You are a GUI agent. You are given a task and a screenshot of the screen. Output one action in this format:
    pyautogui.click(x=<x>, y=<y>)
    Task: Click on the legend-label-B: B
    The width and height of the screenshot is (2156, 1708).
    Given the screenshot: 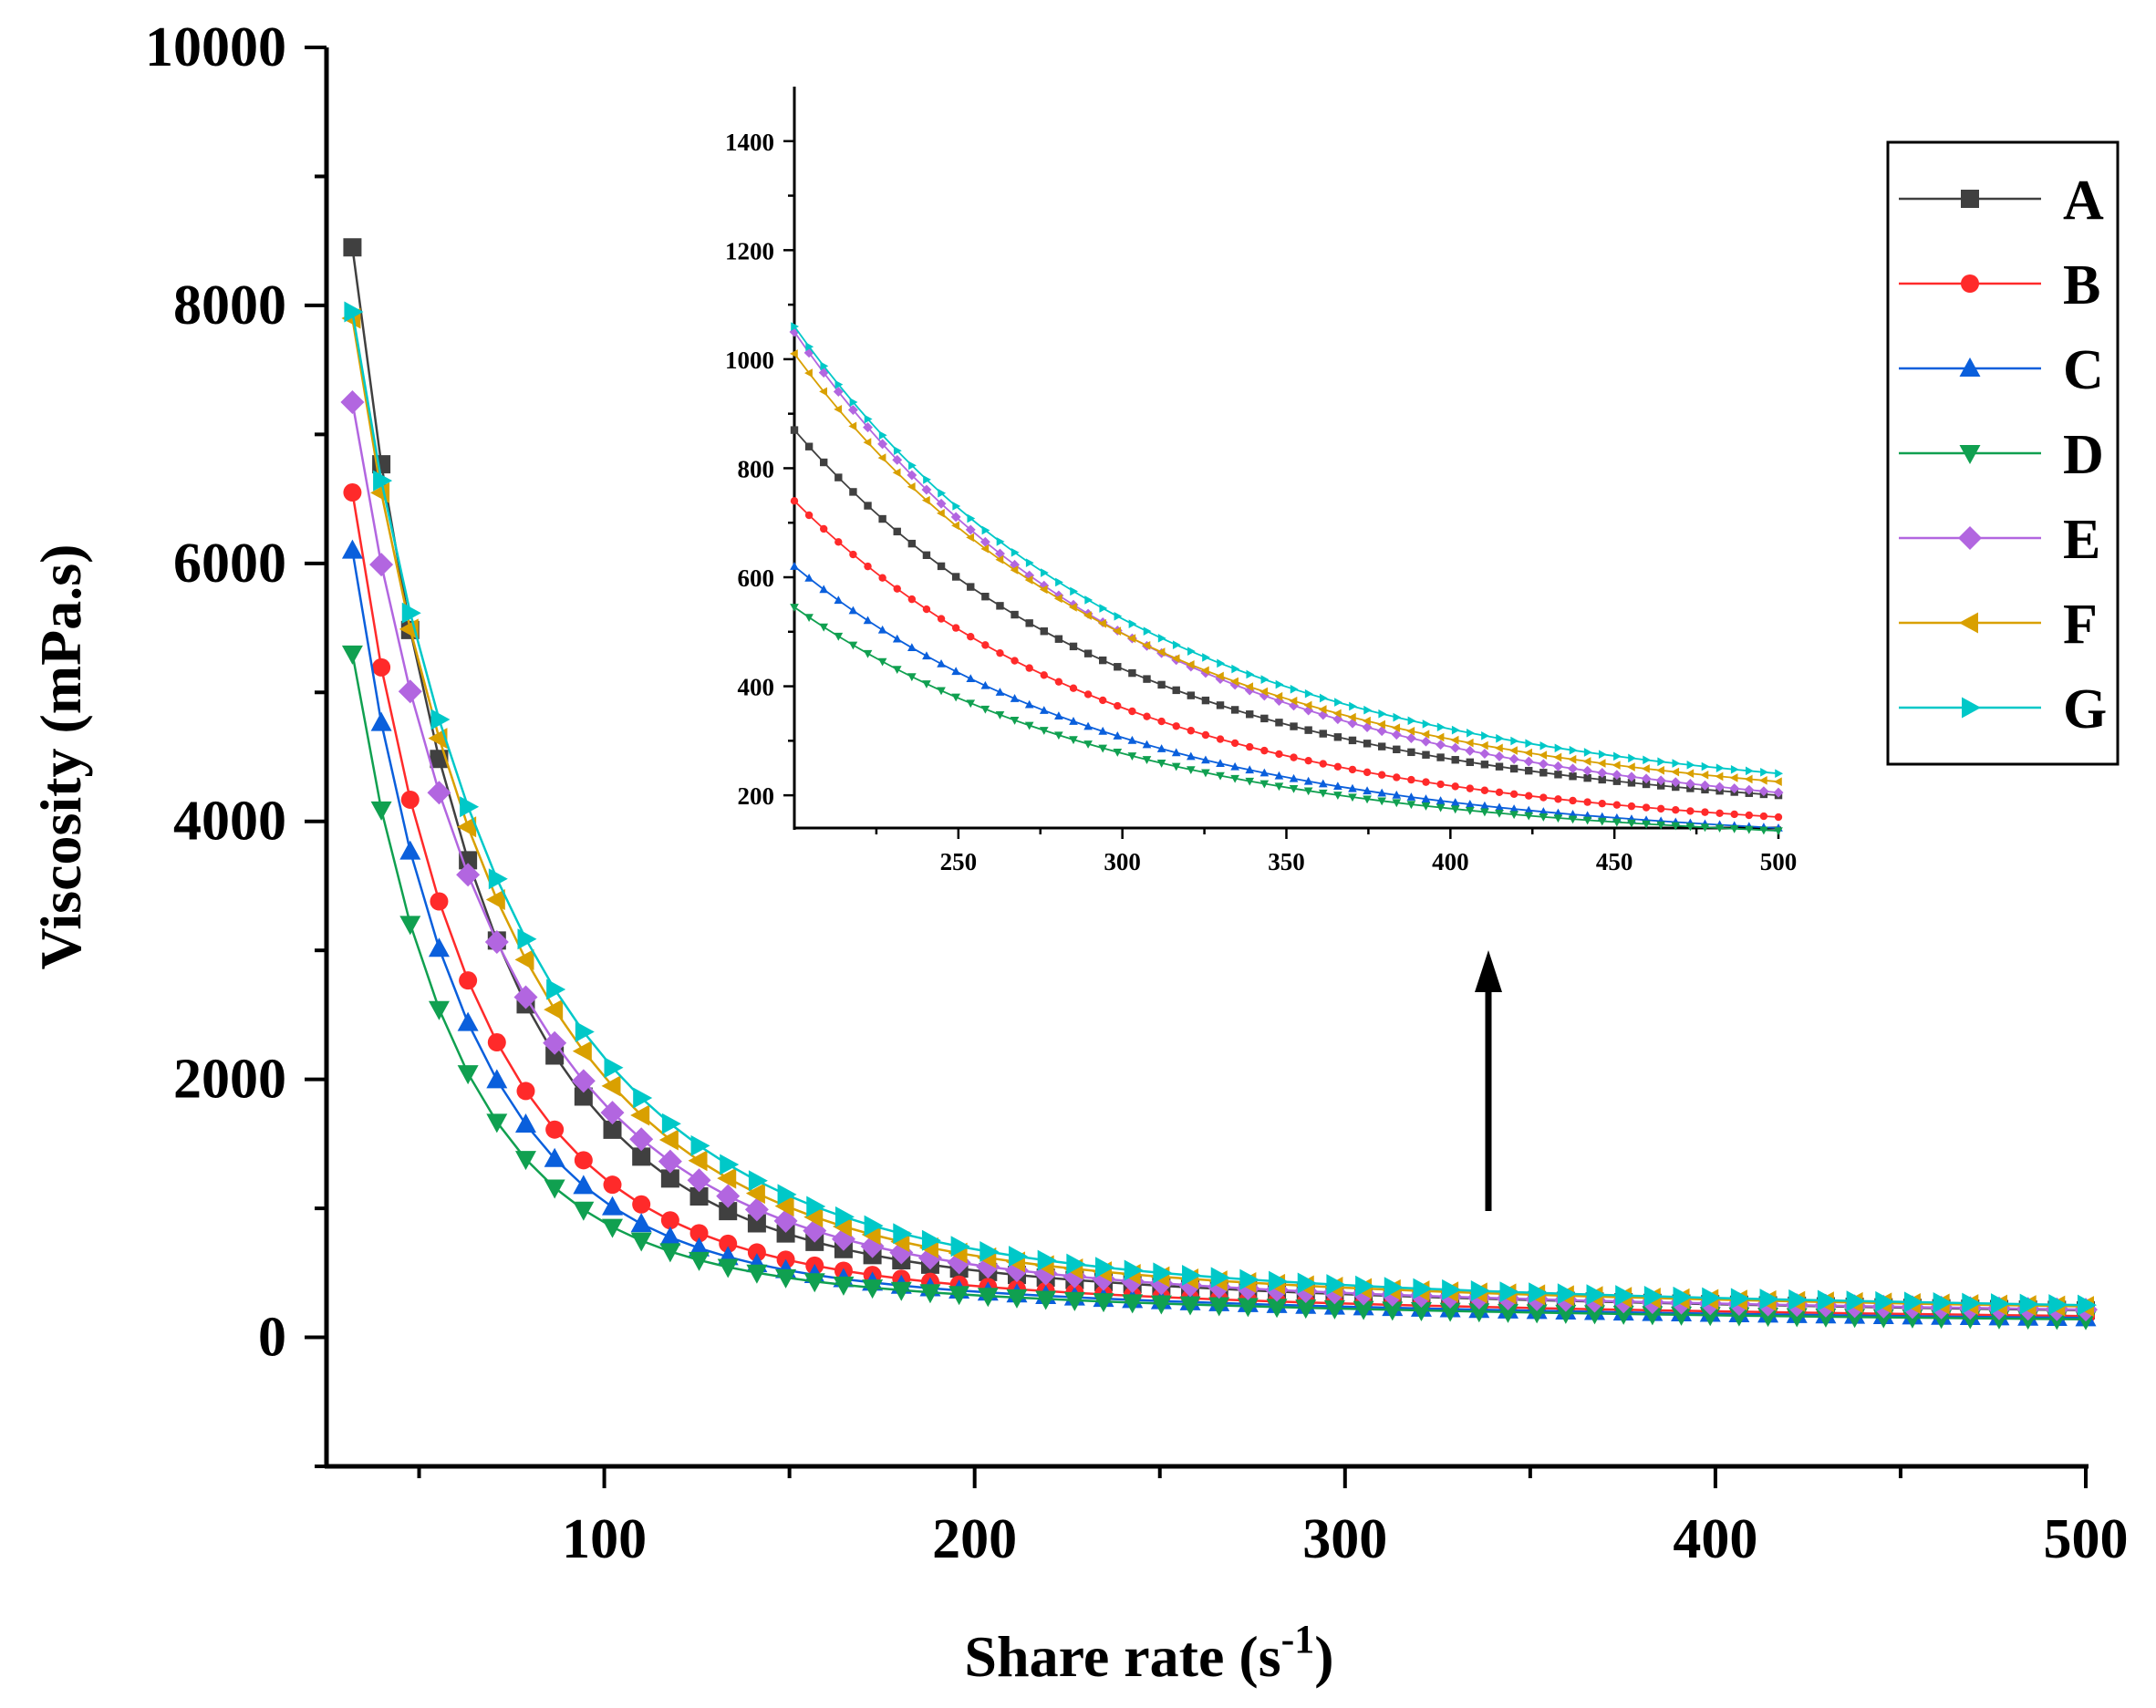 What is the action you would take?
    pyautogui.click(x=2081, y=285)
    